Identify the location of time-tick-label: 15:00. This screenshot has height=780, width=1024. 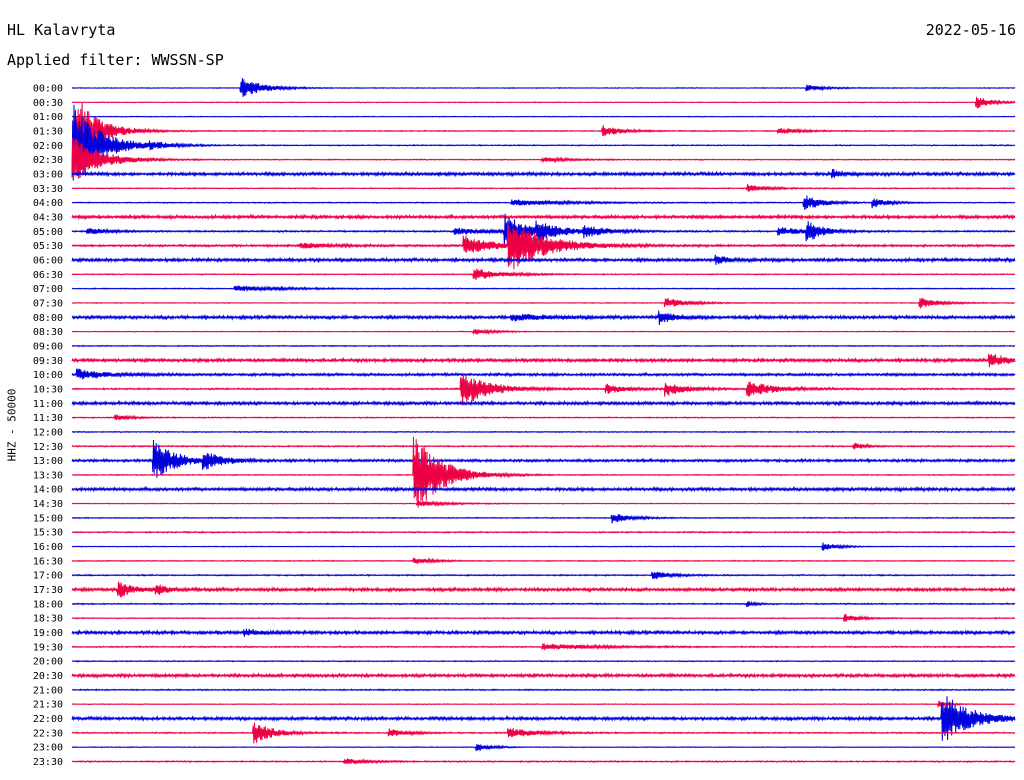
(48, 518).